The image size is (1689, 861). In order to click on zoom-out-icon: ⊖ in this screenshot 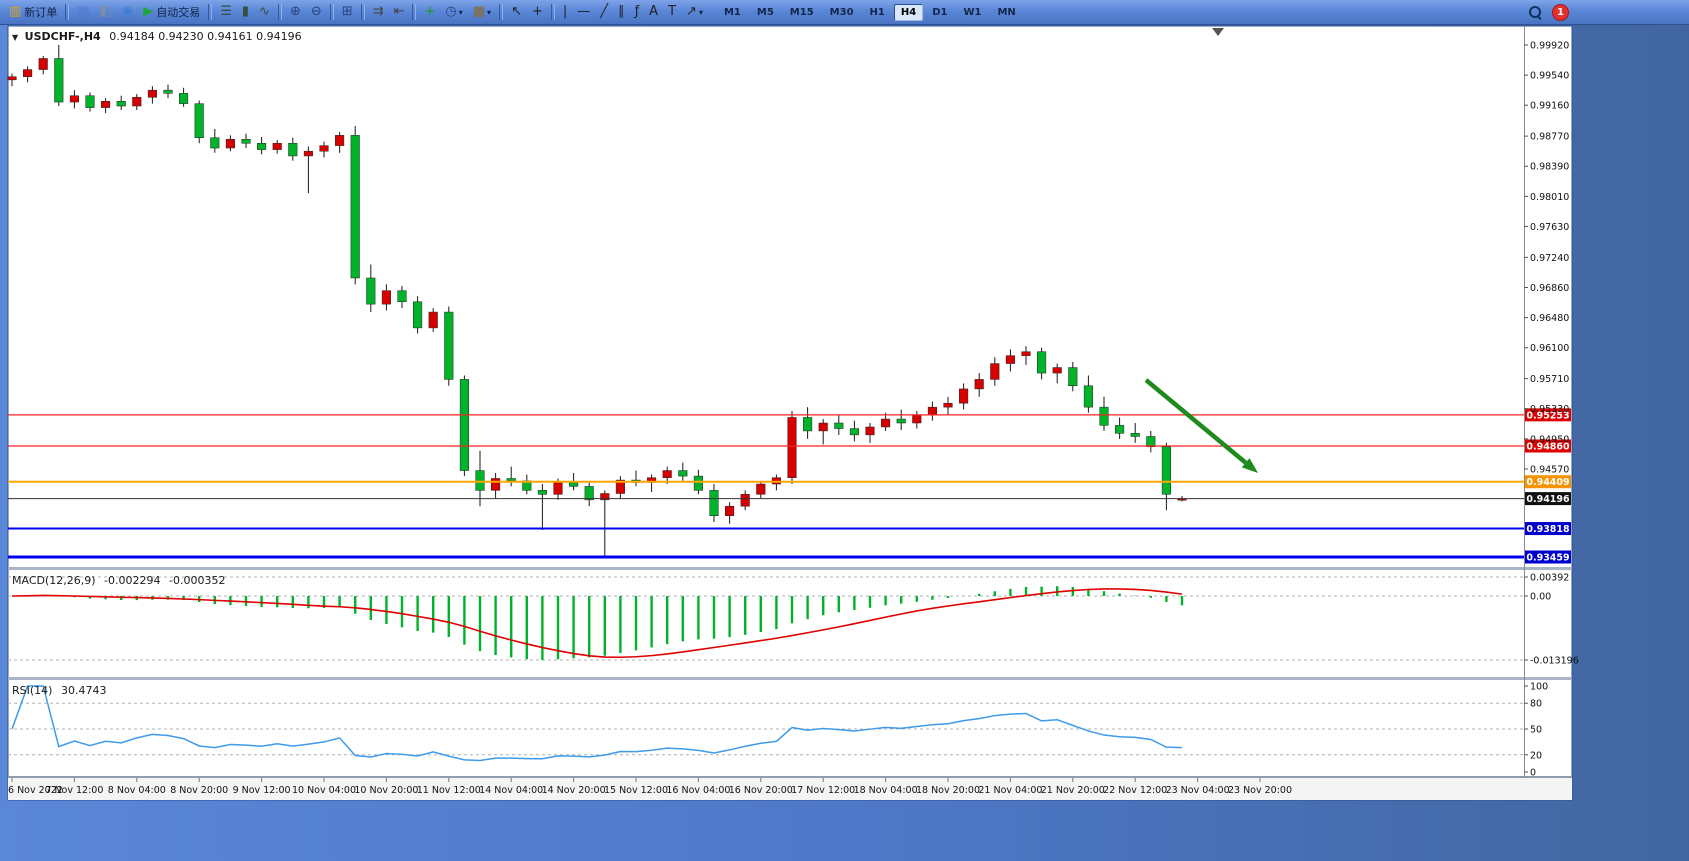, I will do `click(316, 11)`.